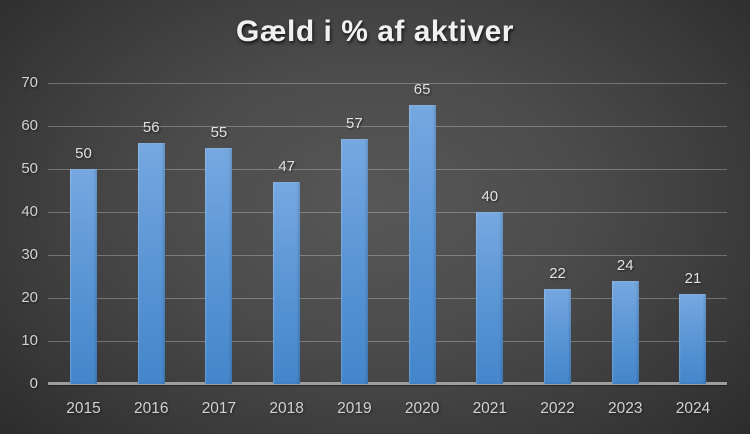 The height and width of the screenshot is (434, 750). Describe the element at coordinates (29, 254) in the screenshot. I see `y-tick-label: 30` at that location.